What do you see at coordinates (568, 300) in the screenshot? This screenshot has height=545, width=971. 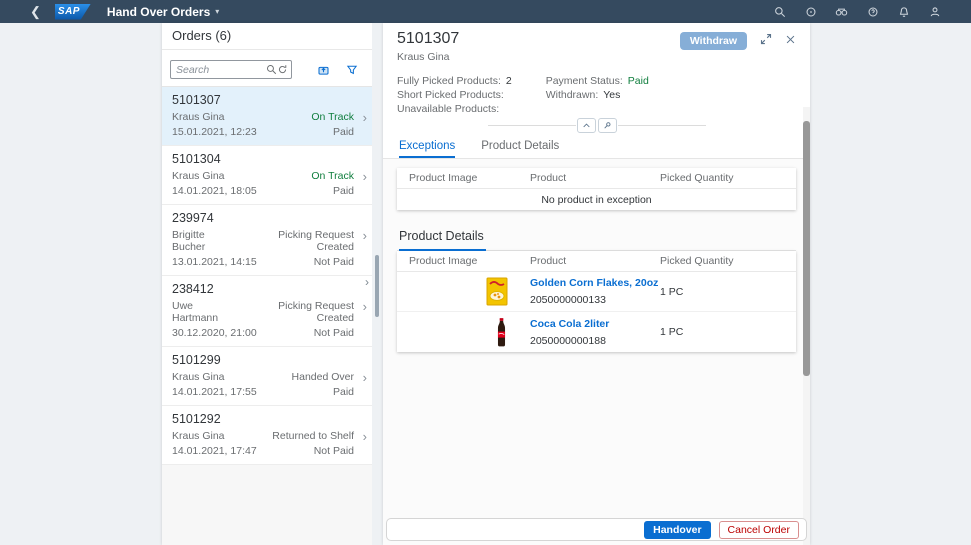 I see `product-ean: 2050000000133` at bounding box center [568, 300].